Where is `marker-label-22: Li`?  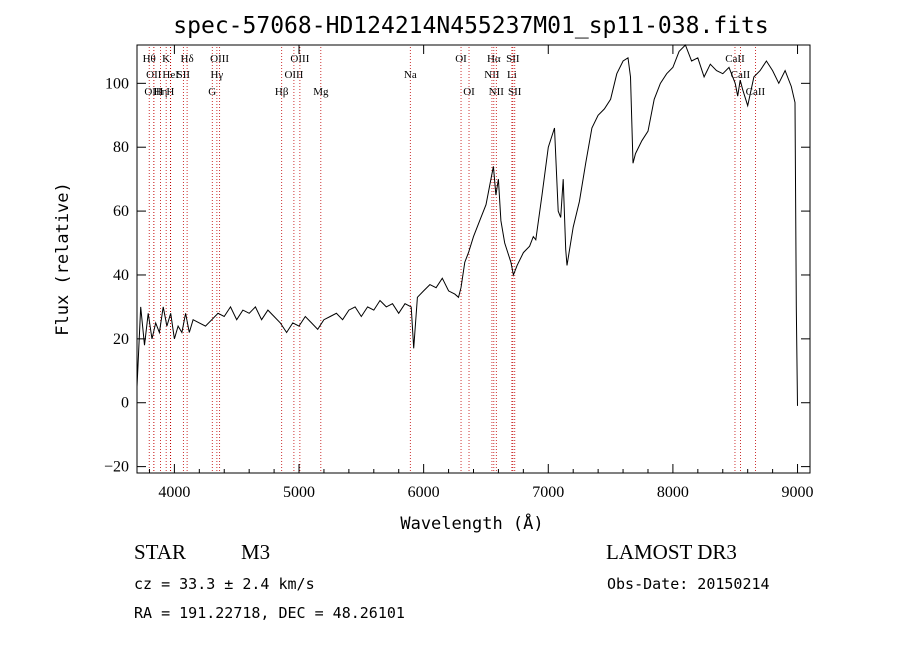
marker-label-22: Li is located at coordinates (512, 75).